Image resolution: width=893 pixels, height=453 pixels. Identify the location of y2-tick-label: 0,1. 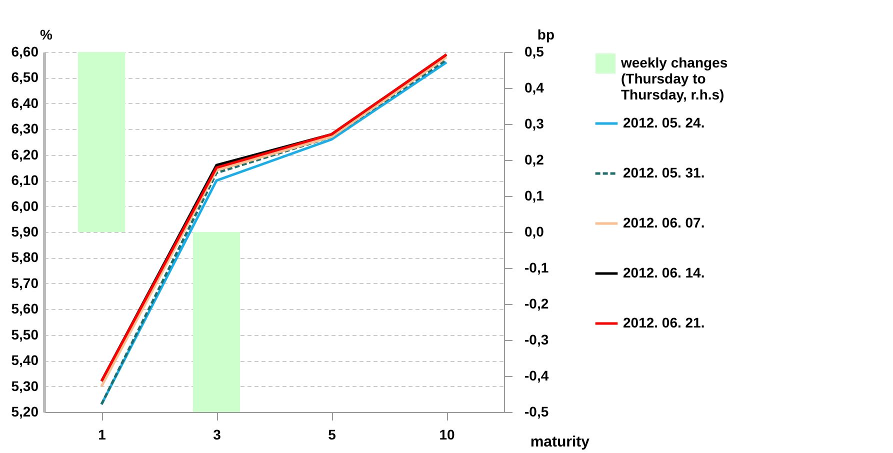
(534, 196).